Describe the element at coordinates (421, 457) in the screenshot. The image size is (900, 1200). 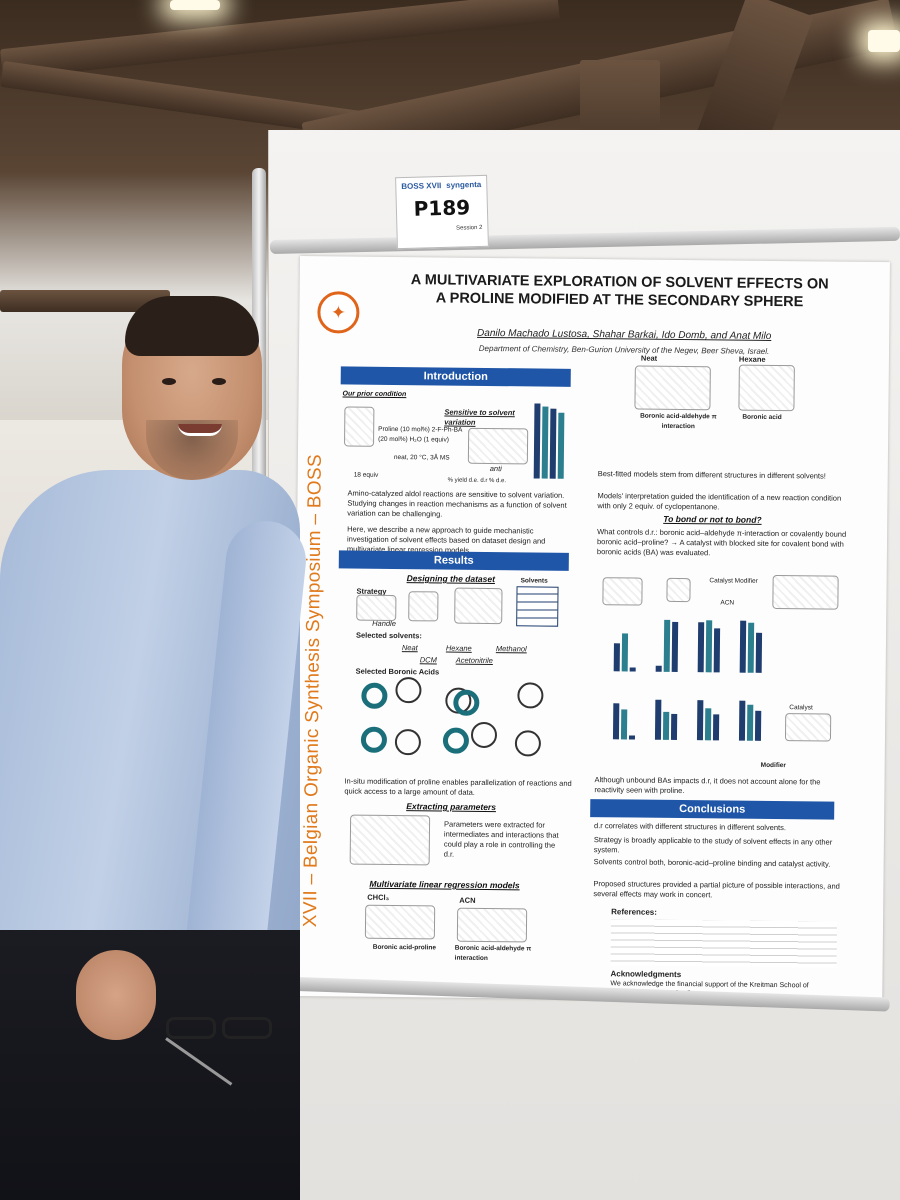
I see `reaction-conditions-2: neat, 20 °C, 3Å MS` at that location.